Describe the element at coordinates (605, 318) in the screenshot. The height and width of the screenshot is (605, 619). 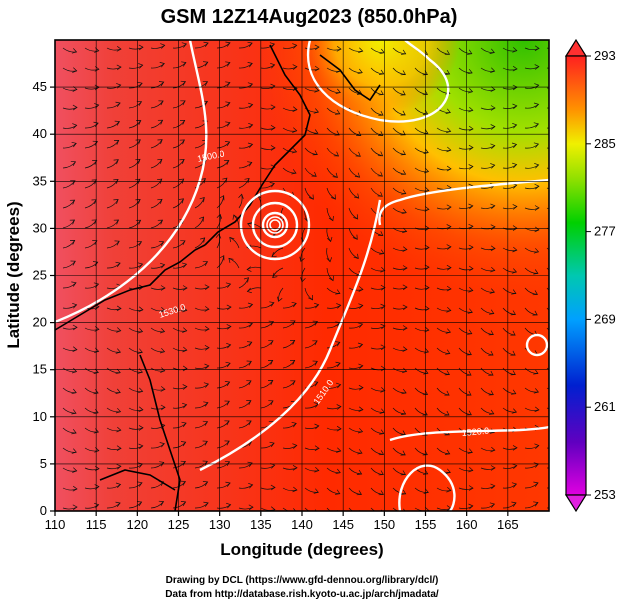
I see `colorbar-tick-label: 269` at that location.